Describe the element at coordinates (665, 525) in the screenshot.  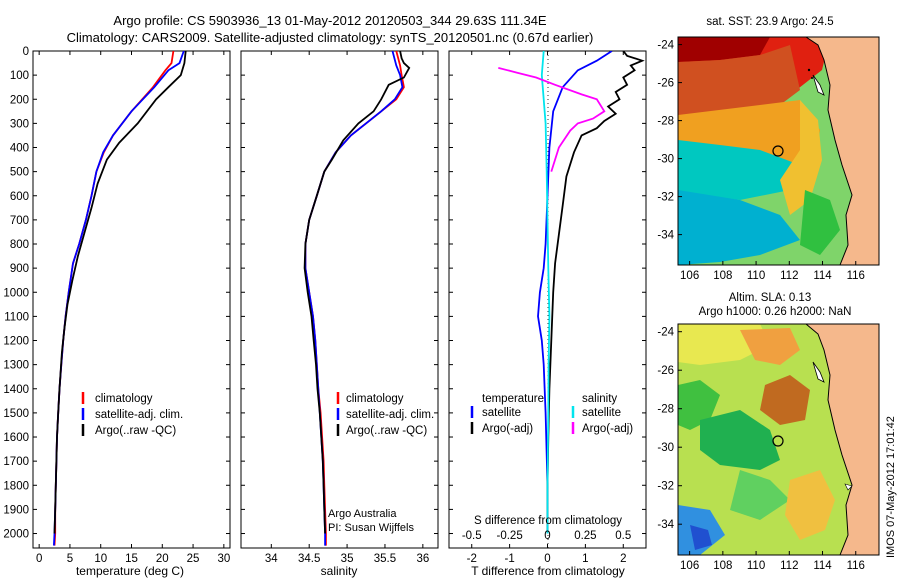
I see `sla-map-y-tick-label: -34` at that location.